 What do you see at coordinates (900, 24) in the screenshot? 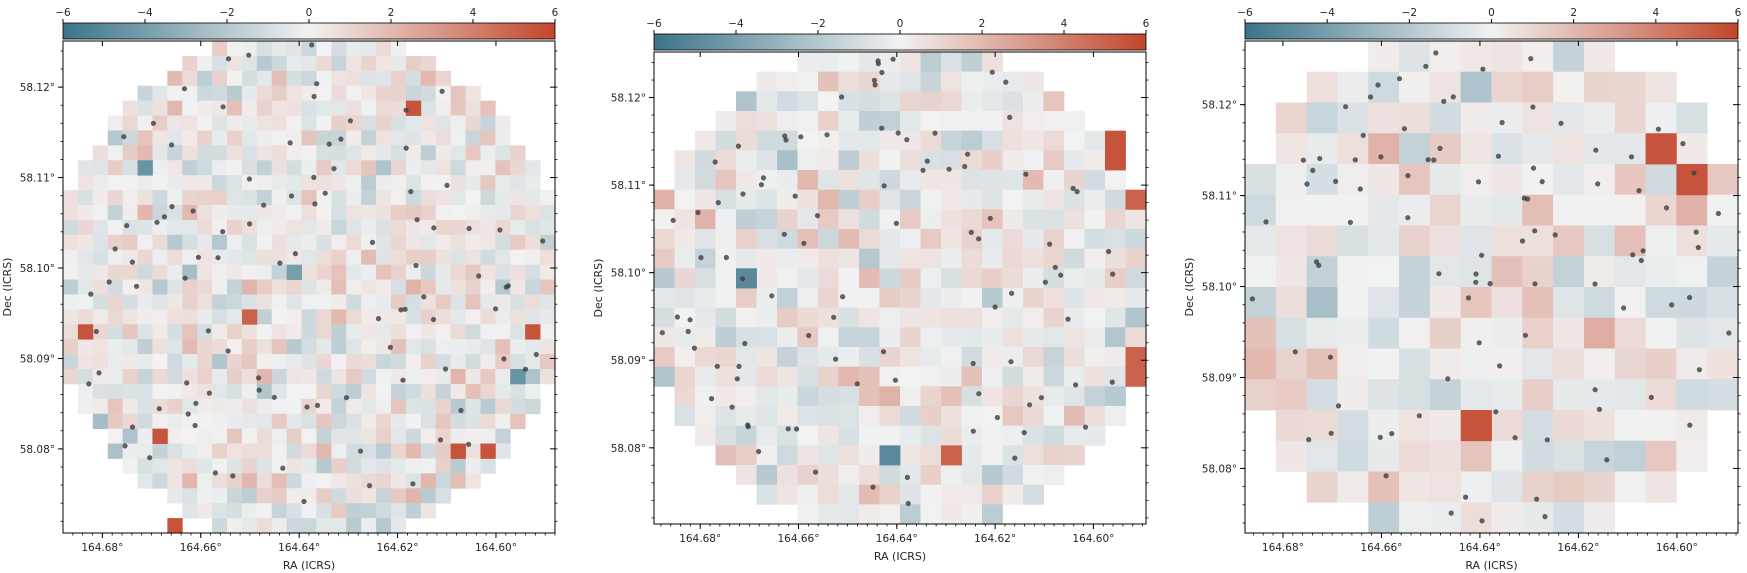
I see `colorbar-tick-label: 0` at bounding box center [900, 24].